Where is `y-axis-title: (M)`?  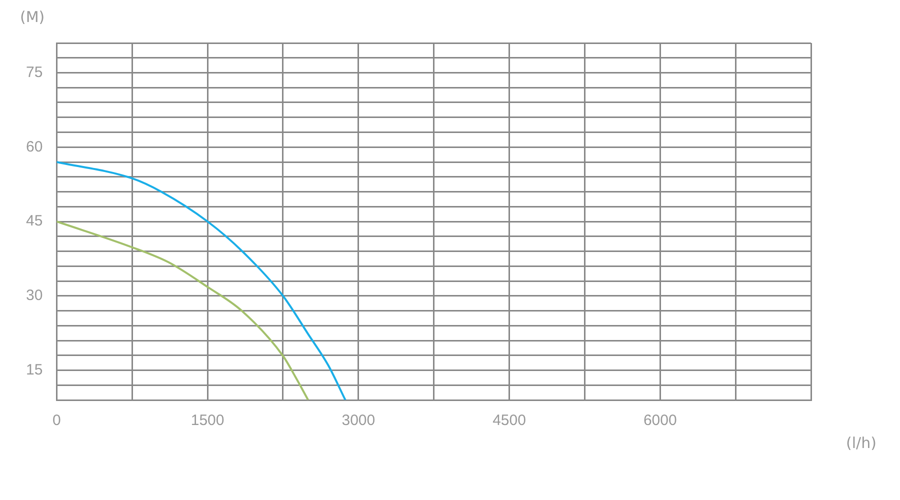
y-axis-title: (M) is located at coordinates (32, 17).